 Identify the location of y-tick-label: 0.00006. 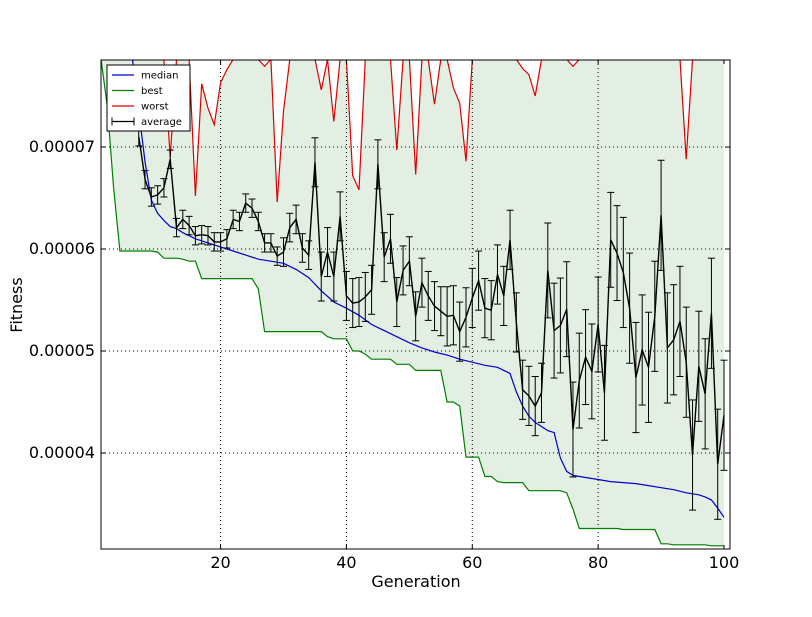
(62, 248).